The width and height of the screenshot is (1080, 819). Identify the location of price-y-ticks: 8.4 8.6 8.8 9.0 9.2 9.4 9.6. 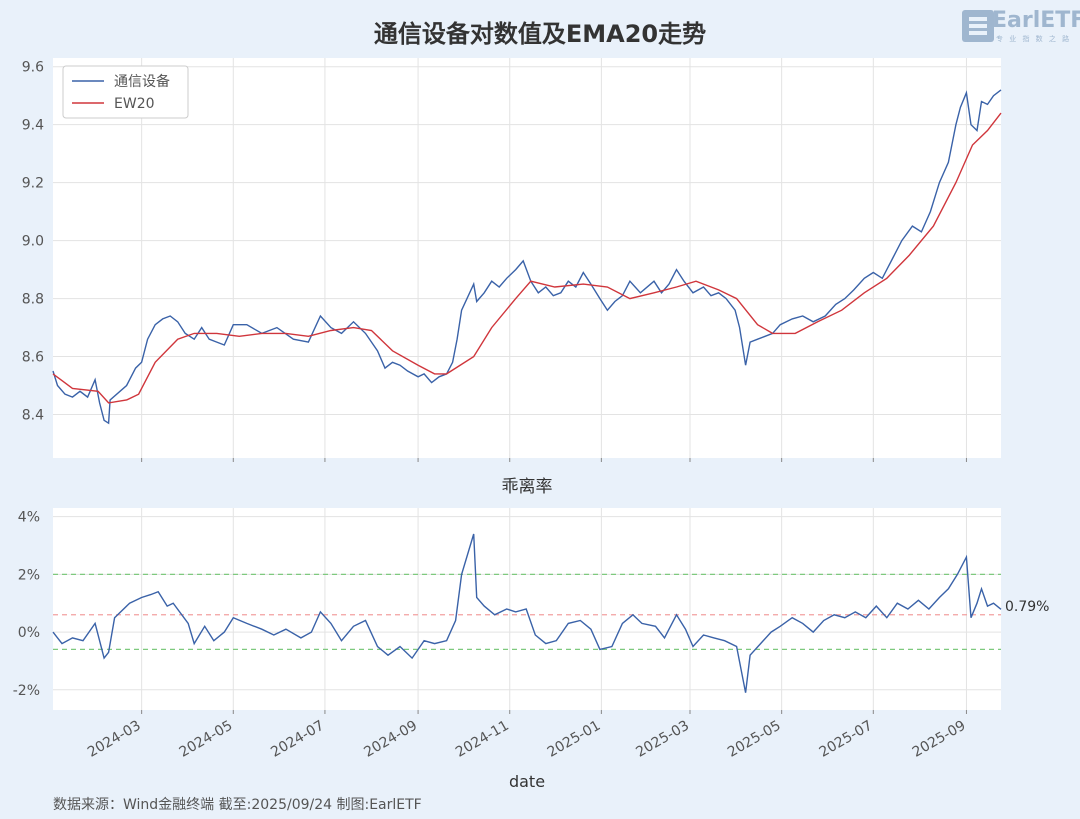
(33, 242).